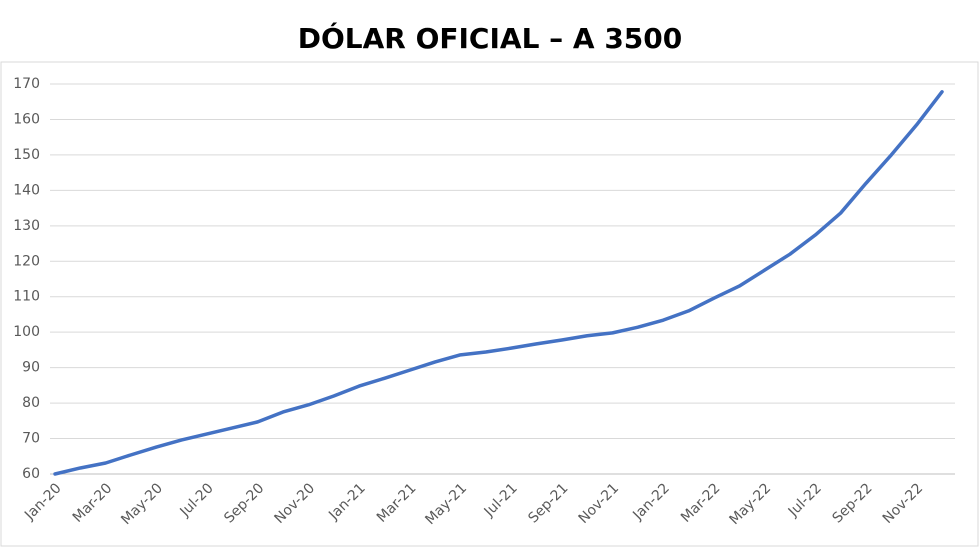  I want to click on y-tick-label: 120, so click(26, 261).